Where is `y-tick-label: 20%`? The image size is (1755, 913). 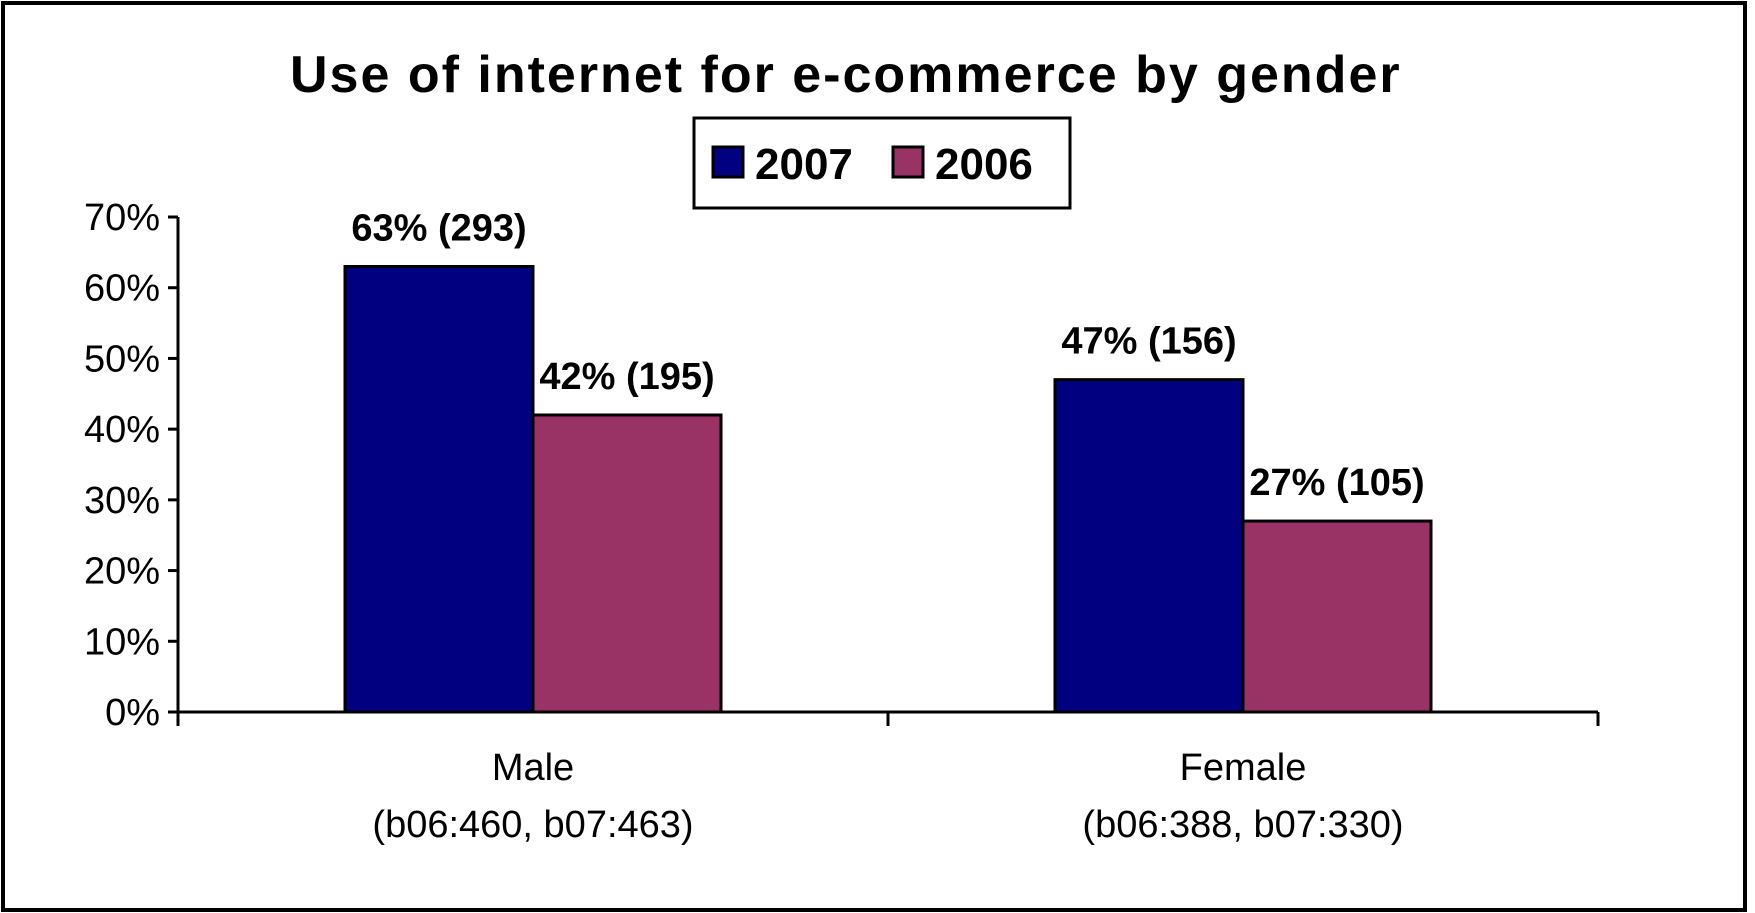 y-tick-label: 20% is located at coordinates (122, 572).